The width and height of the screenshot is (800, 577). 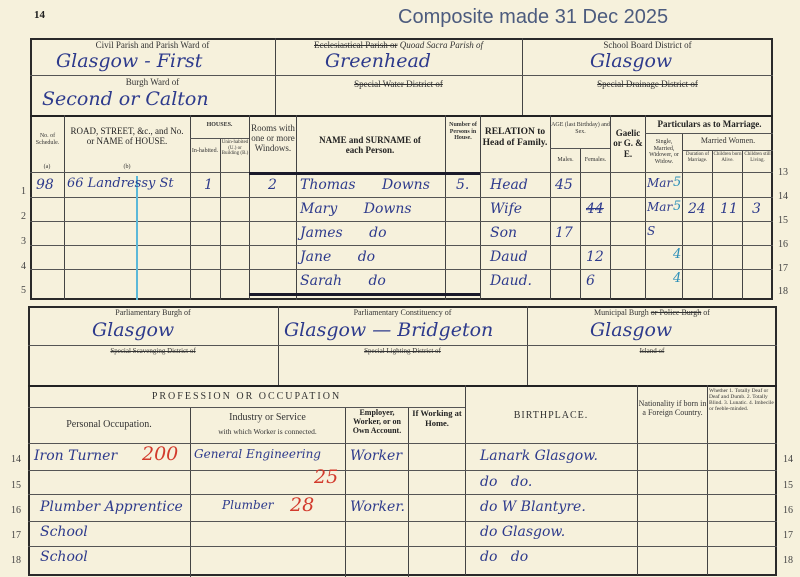 What do you see at coordinates (356, 45) in the screenshot?
I see `quoad-sacra-struck: Ecclesiastical Parish or` at bounding box center [356, 45].